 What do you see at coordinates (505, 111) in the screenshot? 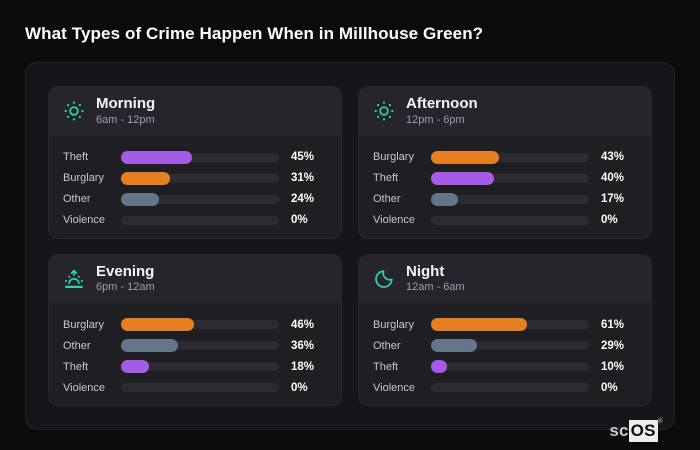
I see `card-afternoon-header: Afternoon 12pm - 6pm` at bounding box center [505, 111].